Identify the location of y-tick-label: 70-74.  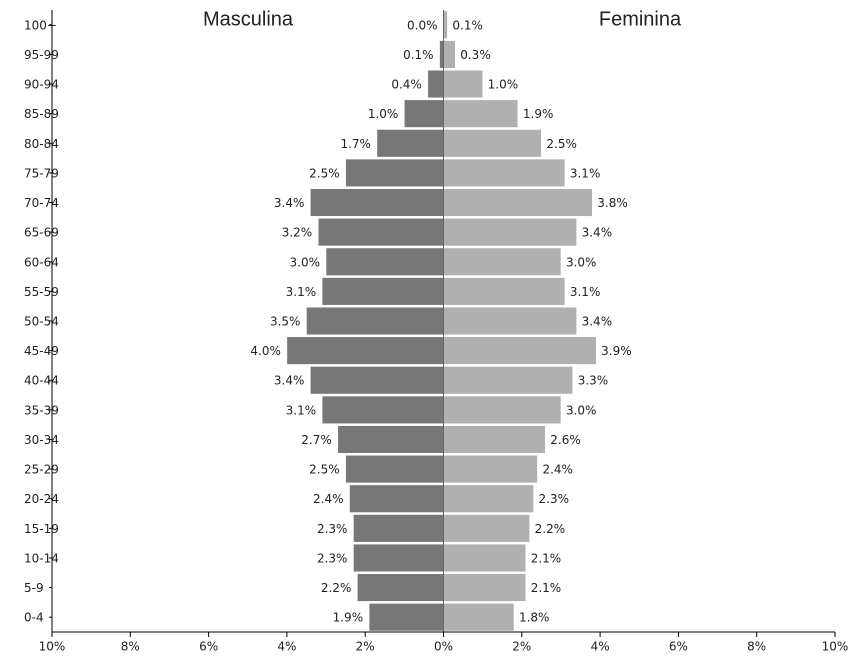
(41, 203).